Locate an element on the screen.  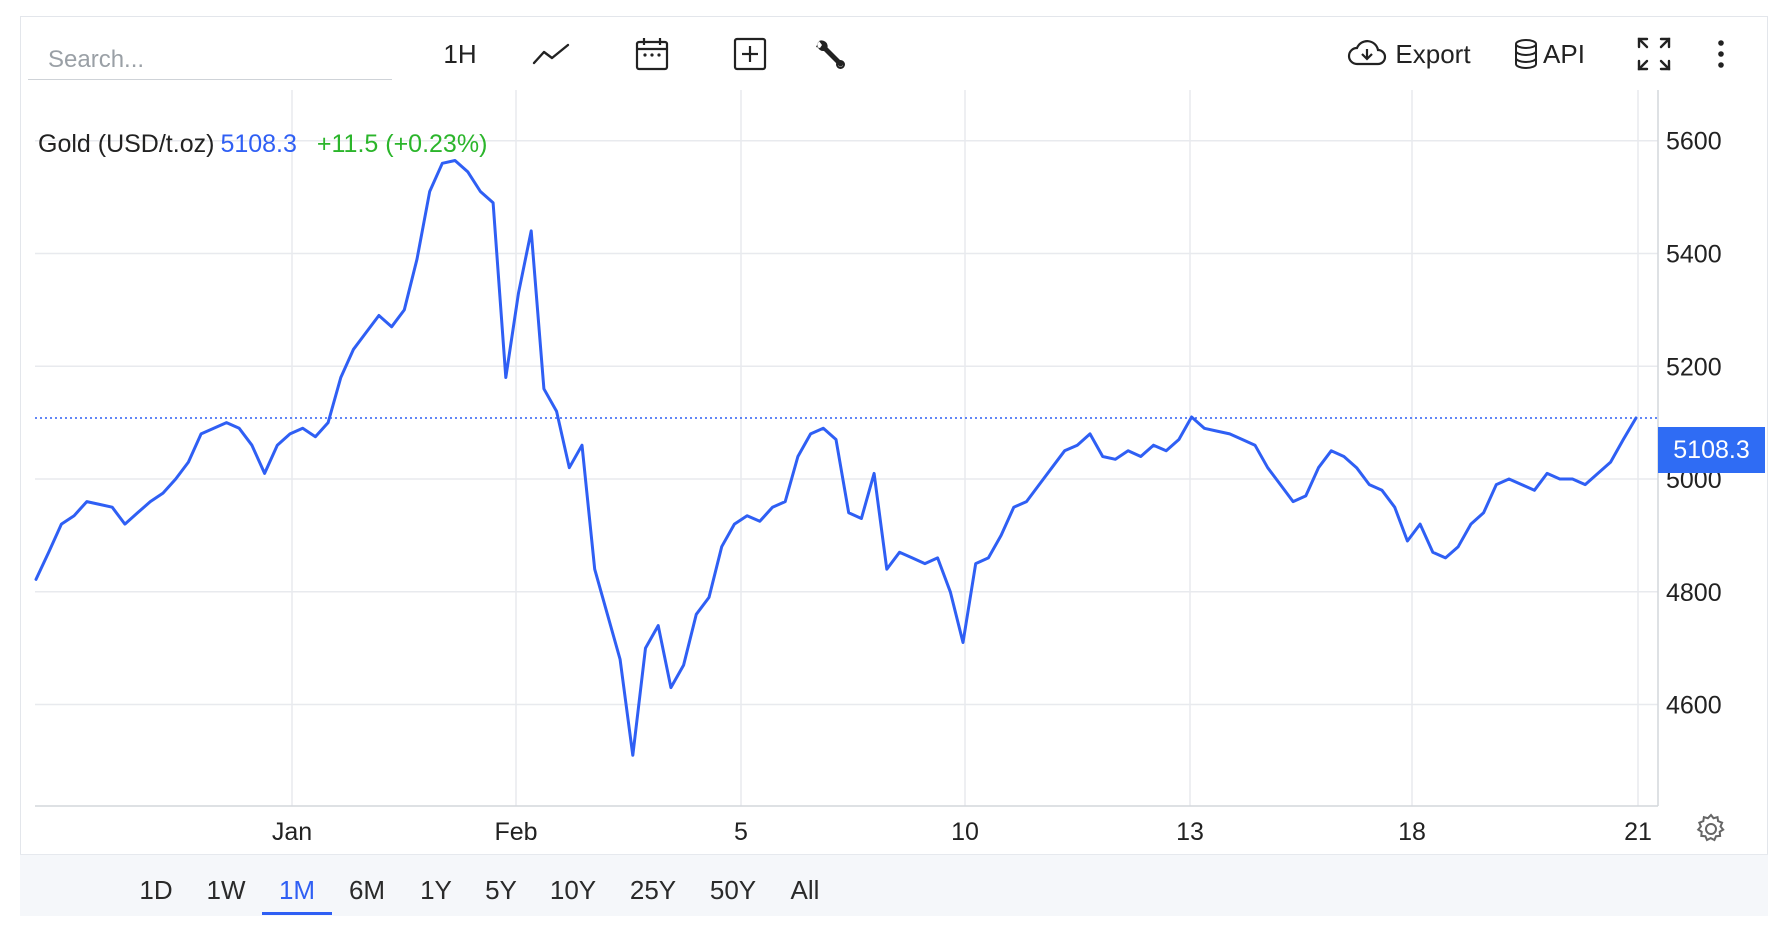
calendar-icon is located at coordinates (652, 54).